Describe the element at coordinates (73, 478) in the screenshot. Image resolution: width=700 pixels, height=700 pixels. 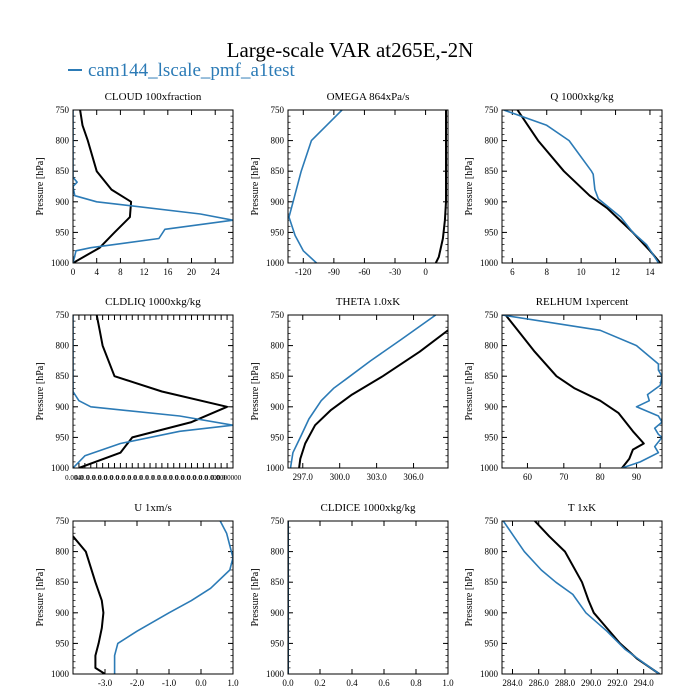
I see `x-tick-label: 0.004` at that location.